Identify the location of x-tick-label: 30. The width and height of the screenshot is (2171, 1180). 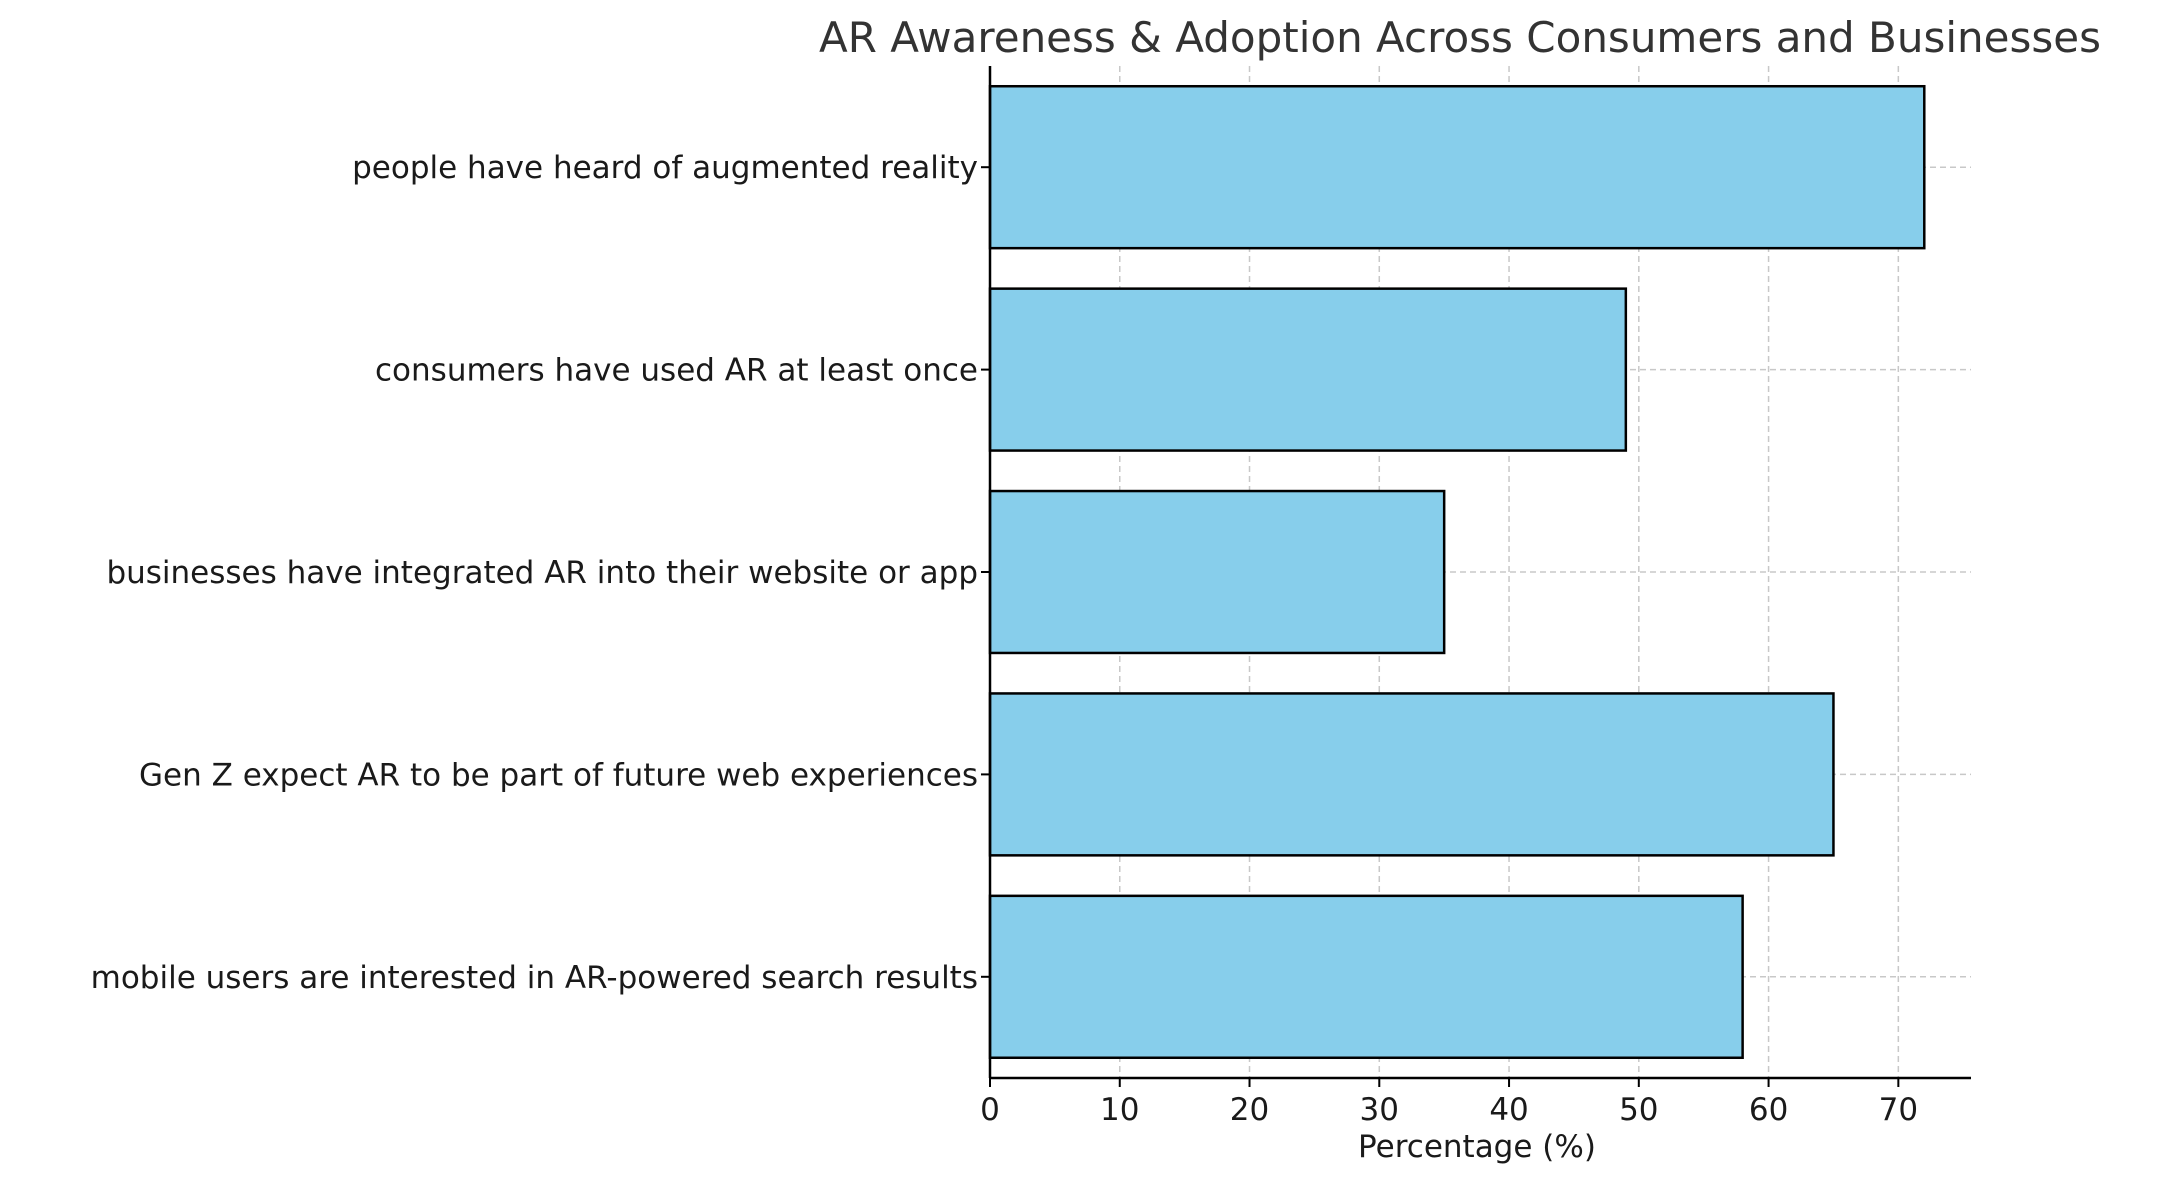
(1379, 1110).